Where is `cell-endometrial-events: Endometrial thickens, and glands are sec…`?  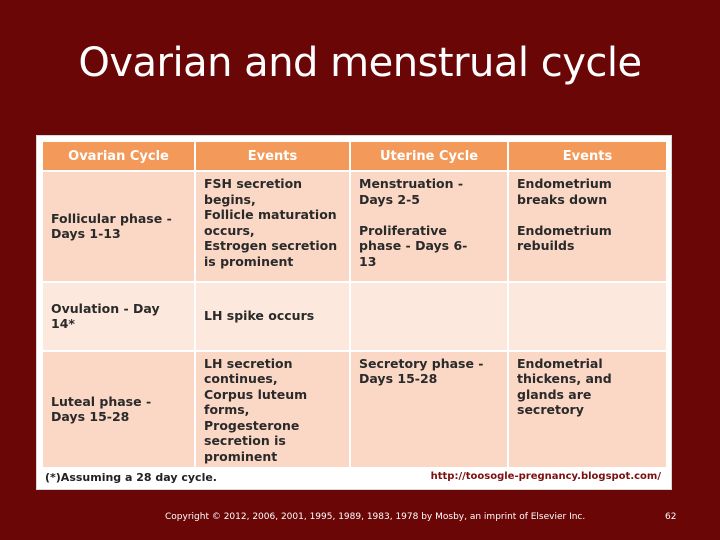 cell-endometrial-events: Endometrial thickens, and glands are sec… is located at coordinates (588, 408).